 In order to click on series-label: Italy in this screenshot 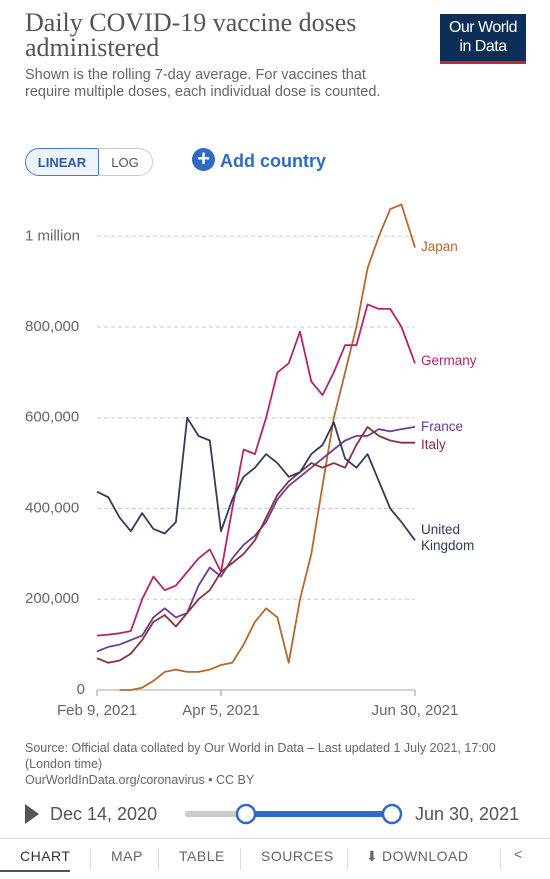, I will do `click(433, 444)`.